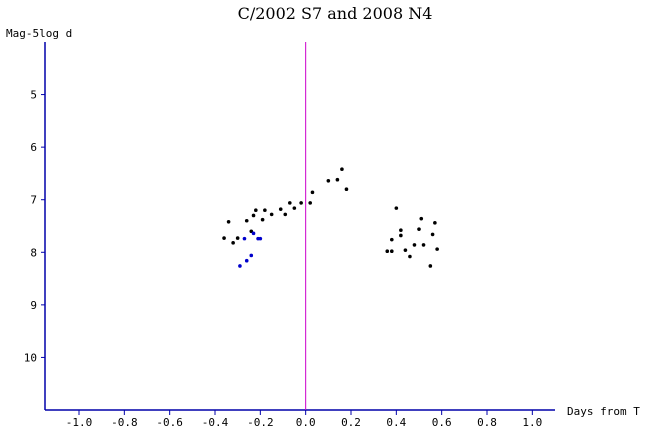 The height and width of the screenshot is (436, 663). I want to click on x-tick-label: 1.0, so click(532, 422).